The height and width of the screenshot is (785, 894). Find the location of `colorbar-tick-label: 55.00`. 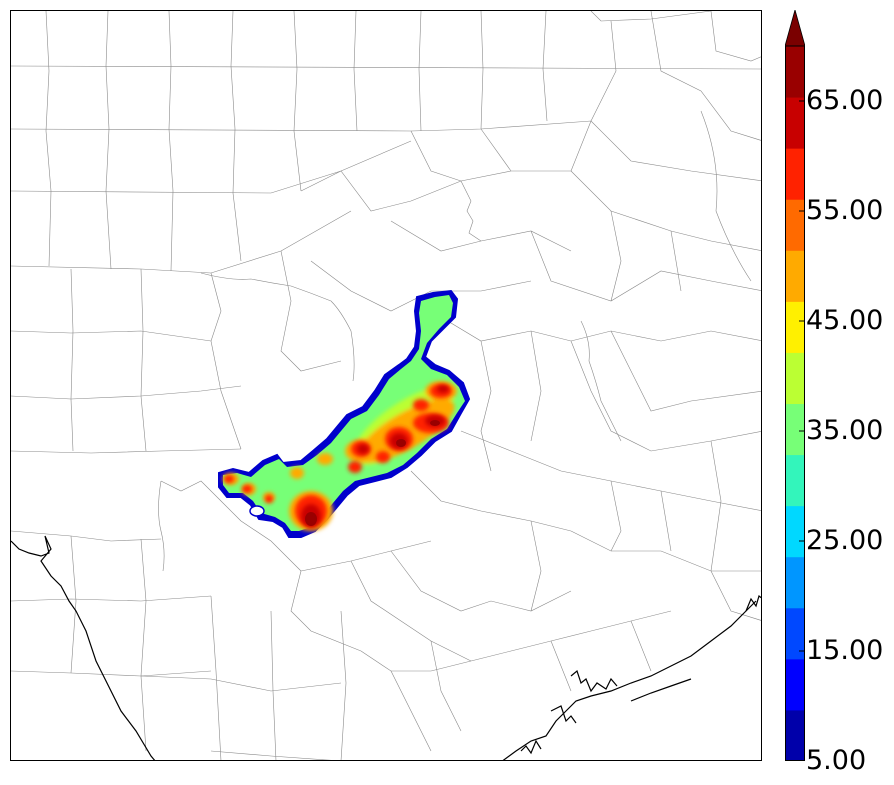

colorbar-tick-label: 55.00 is located at coordinates (845, 210).